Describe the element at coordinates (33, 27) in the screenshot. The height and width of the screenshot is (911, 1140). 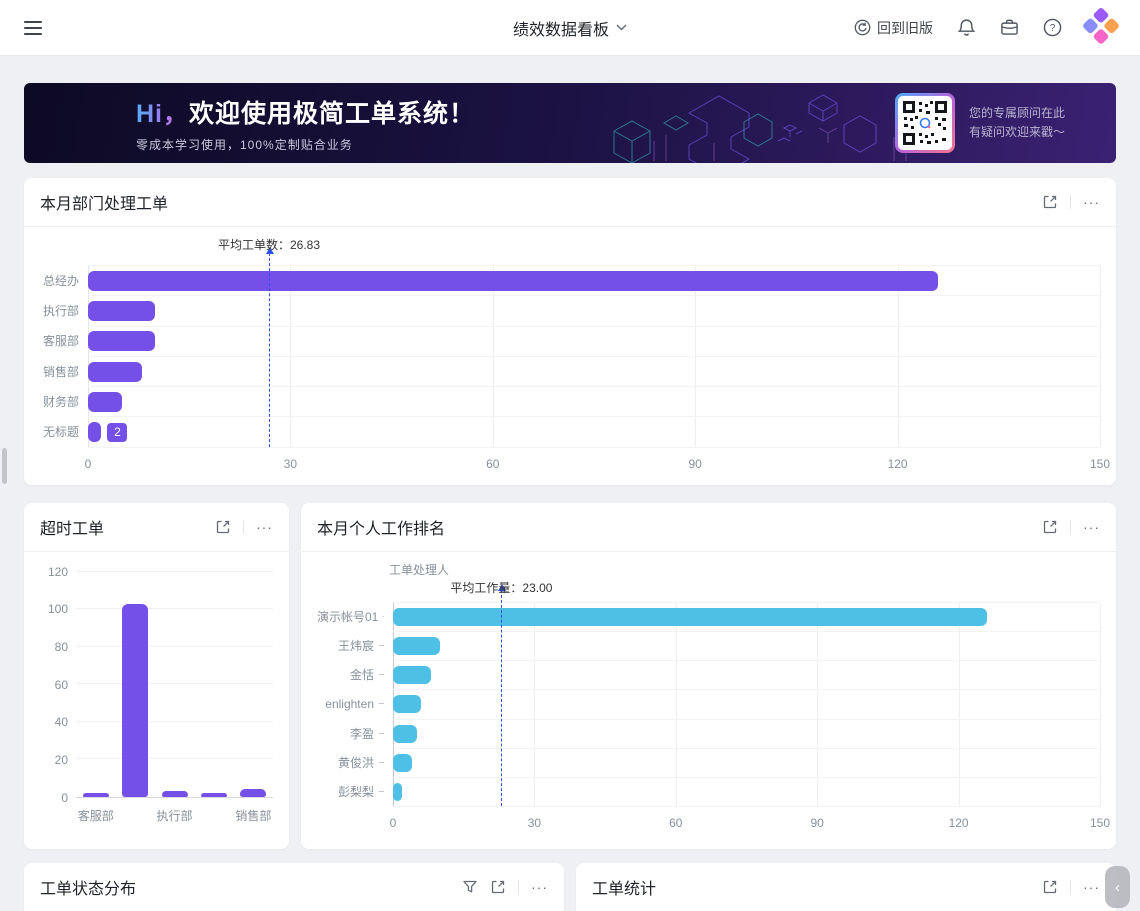
I see `menu-icon` at that location.